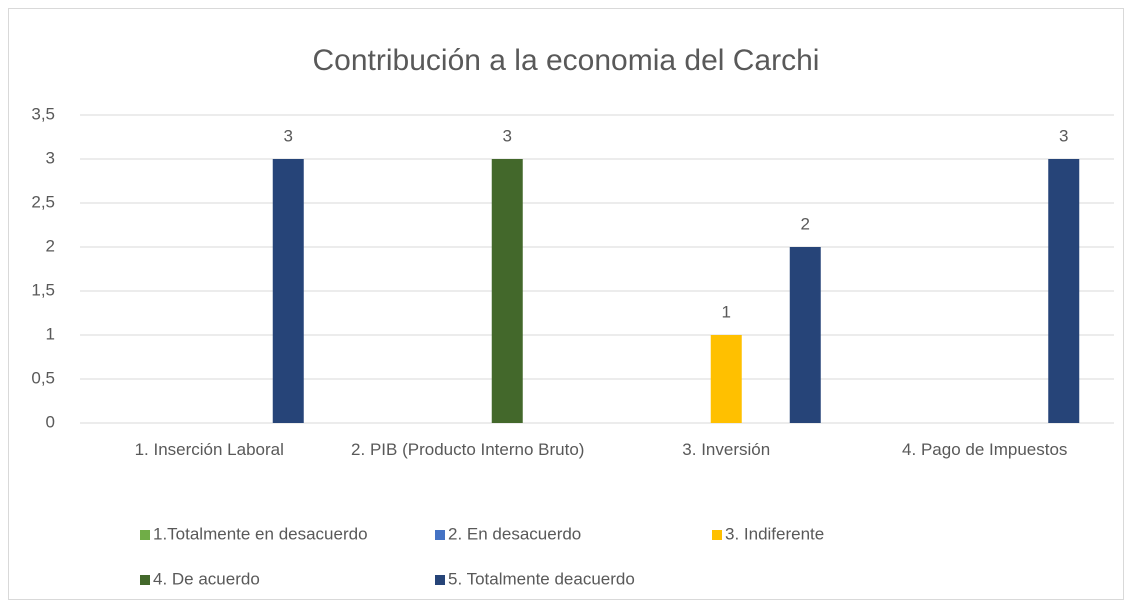 The height and width of the screenshot is (608, 1132). What do you see at coordinates (43, 113) in the screenshot?
I see `y-tick-label: 3,5` at bounding box center [43, 113].